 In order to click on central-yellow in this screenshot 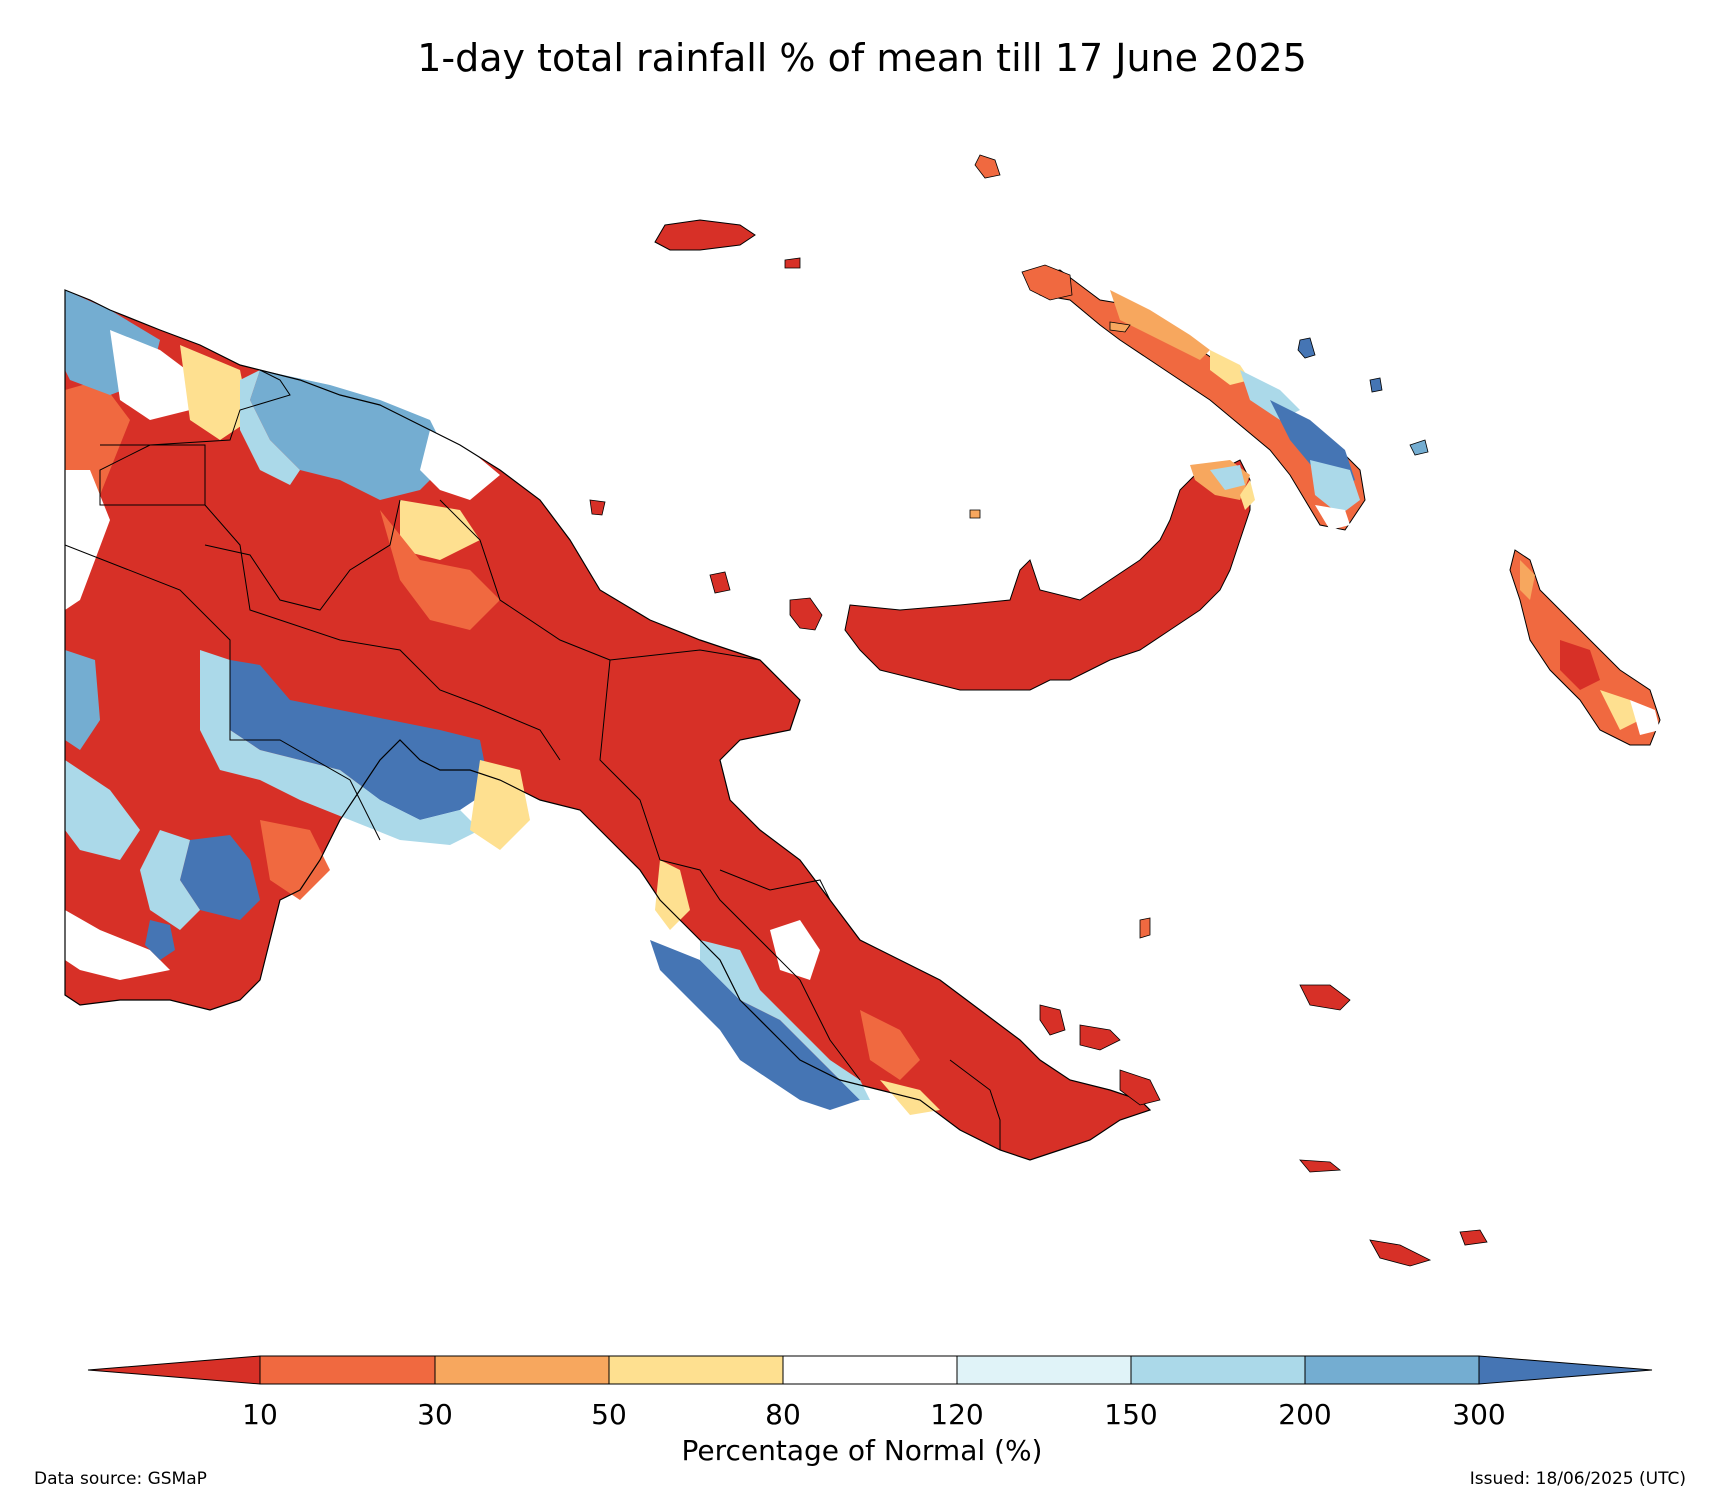, I will do `click(500, 805)`.